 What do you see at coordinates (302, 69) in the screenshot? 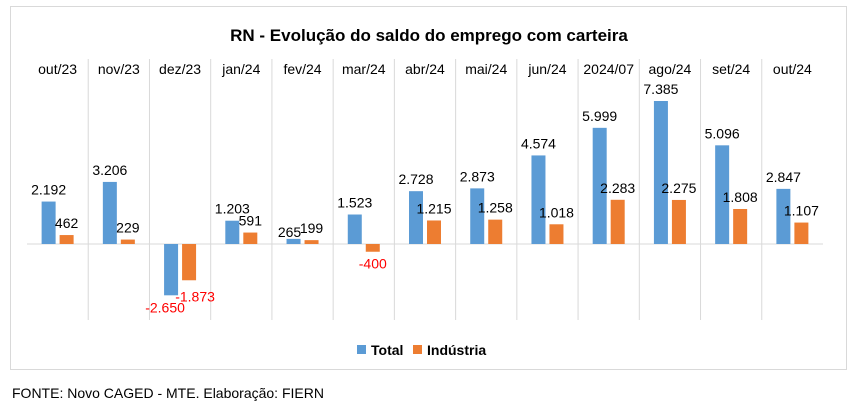
I see `category-label: fev/24` at bounding box center [302, 69].